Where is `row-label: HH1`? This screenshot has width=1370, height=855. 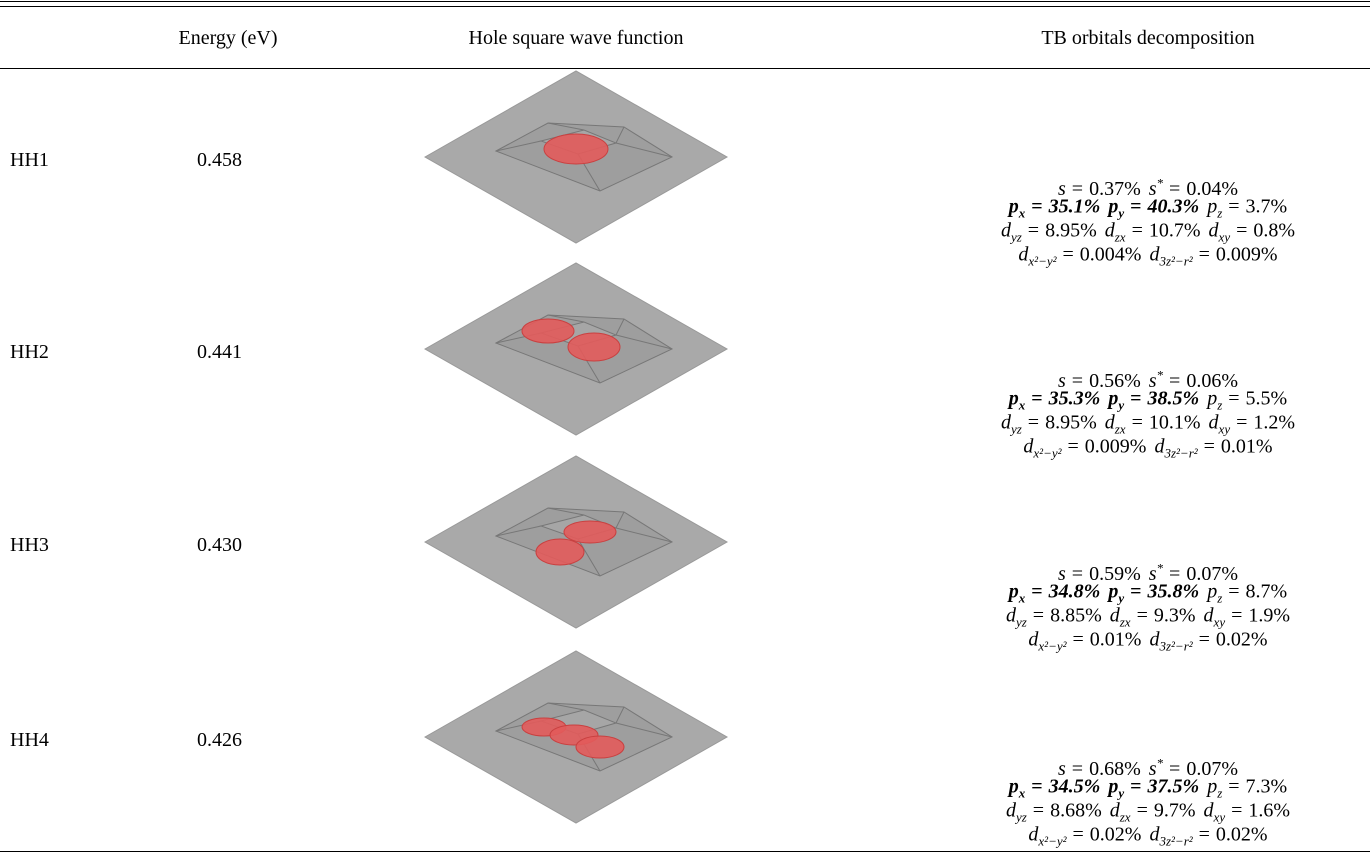 row-label: HH1 is located at coordinates (29, 160).